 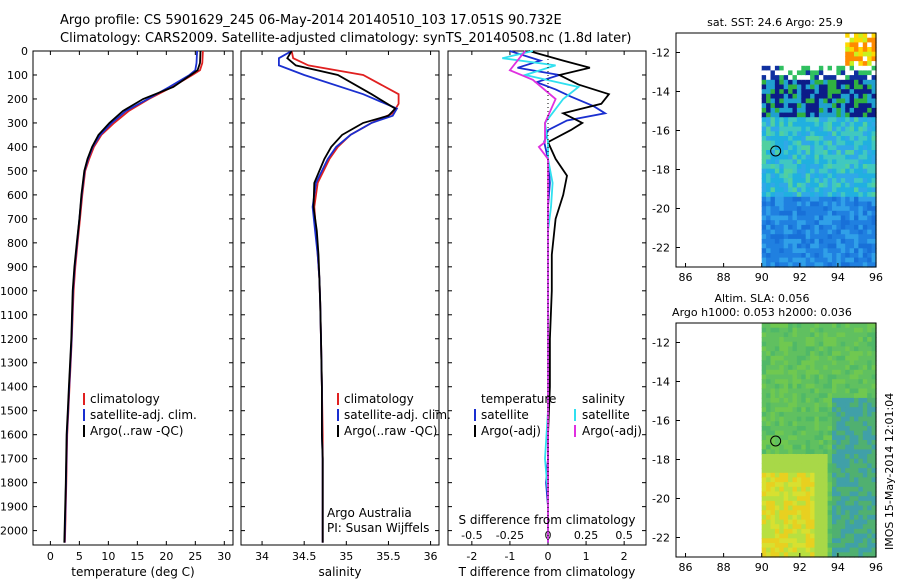 I want to click on depth-tick-label: 1600, so click(x=14, y=435).